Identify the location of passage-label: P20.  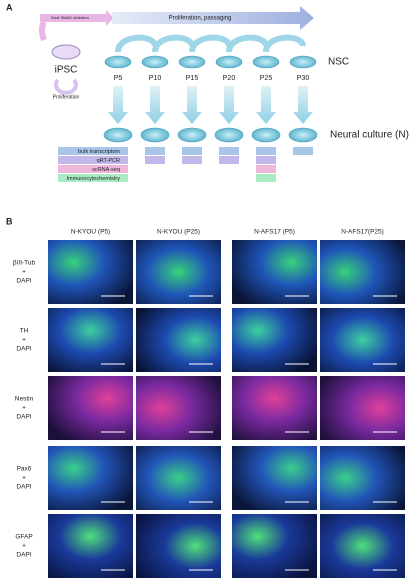
(229, 78).